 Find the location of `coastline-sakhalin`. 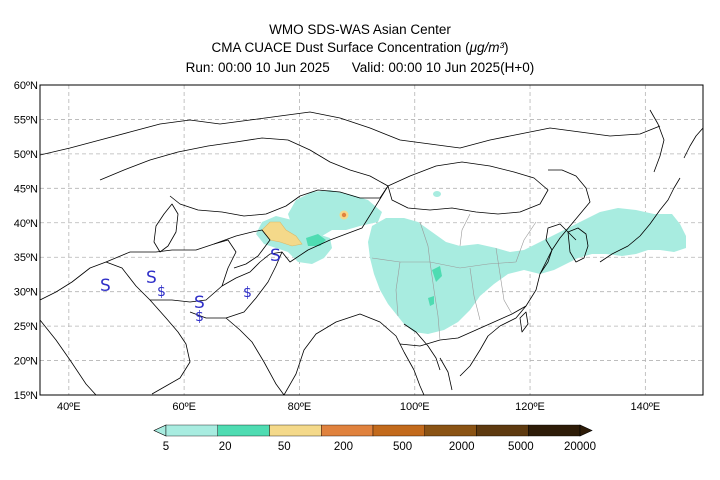

coastline-sakhalin is located at coordinates (657, 141).